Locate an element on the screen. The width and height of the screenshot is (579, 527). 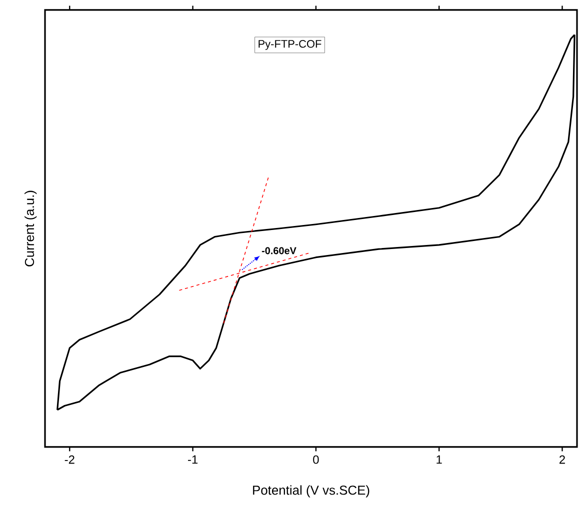
x-tick-label: -1 is located at coordinates (193, 459).